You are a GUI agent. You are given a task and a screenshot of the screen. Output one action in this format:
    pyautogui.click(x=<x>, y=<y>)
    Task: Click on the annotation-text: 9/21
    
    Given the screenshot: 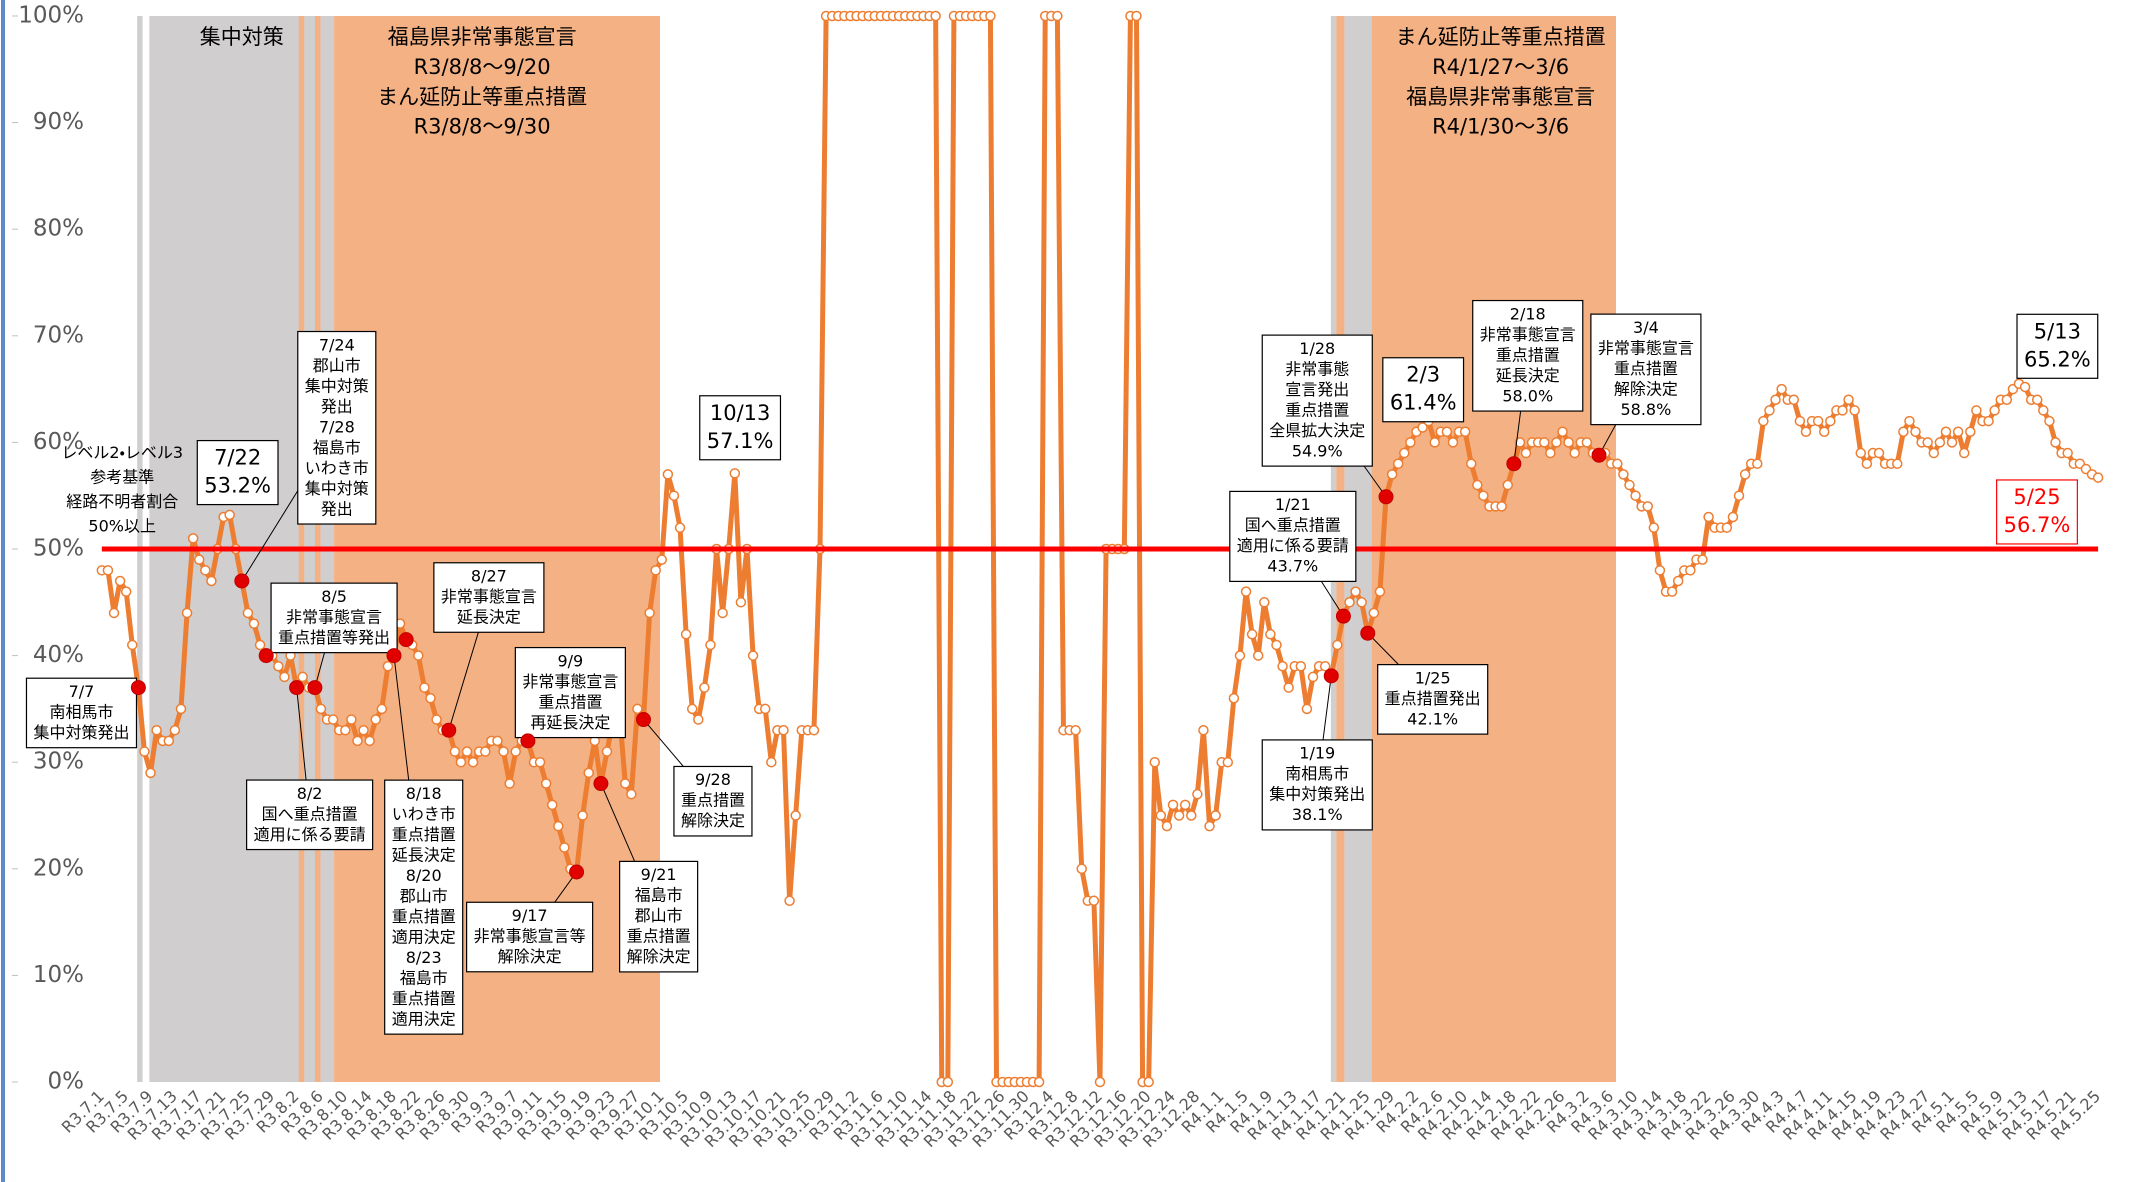 What is the action you would take?
    pyautogui.click(x=659, y=874)
    